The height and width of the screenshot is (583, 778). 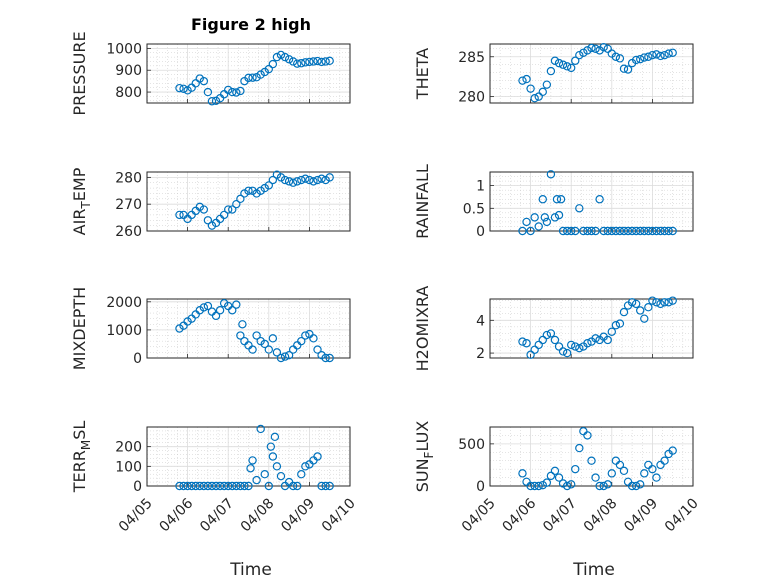 I want to click on y-axis-label: MIXDEPTH, so click(x=79, y=328).